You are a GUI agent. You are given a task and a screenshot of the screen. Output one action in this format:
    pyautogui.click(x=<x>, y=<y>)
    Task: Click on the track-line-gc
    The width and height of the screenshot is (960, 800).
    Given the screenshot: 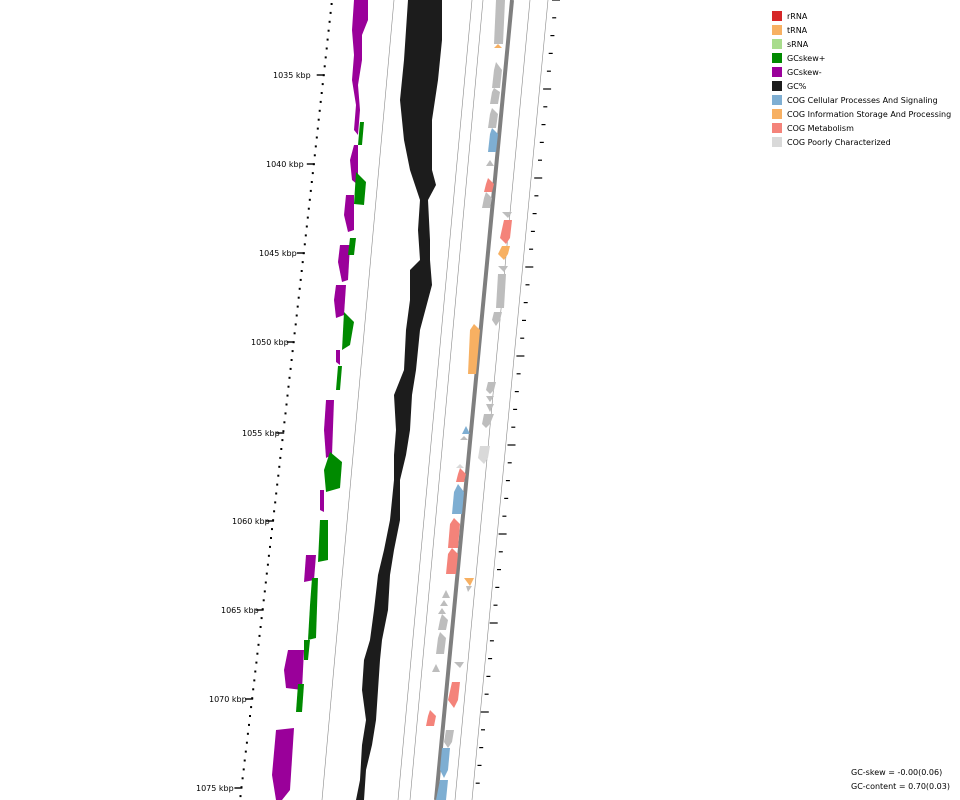 What is the action you would take?
    pyautogui.click(x=358, y=400)
    